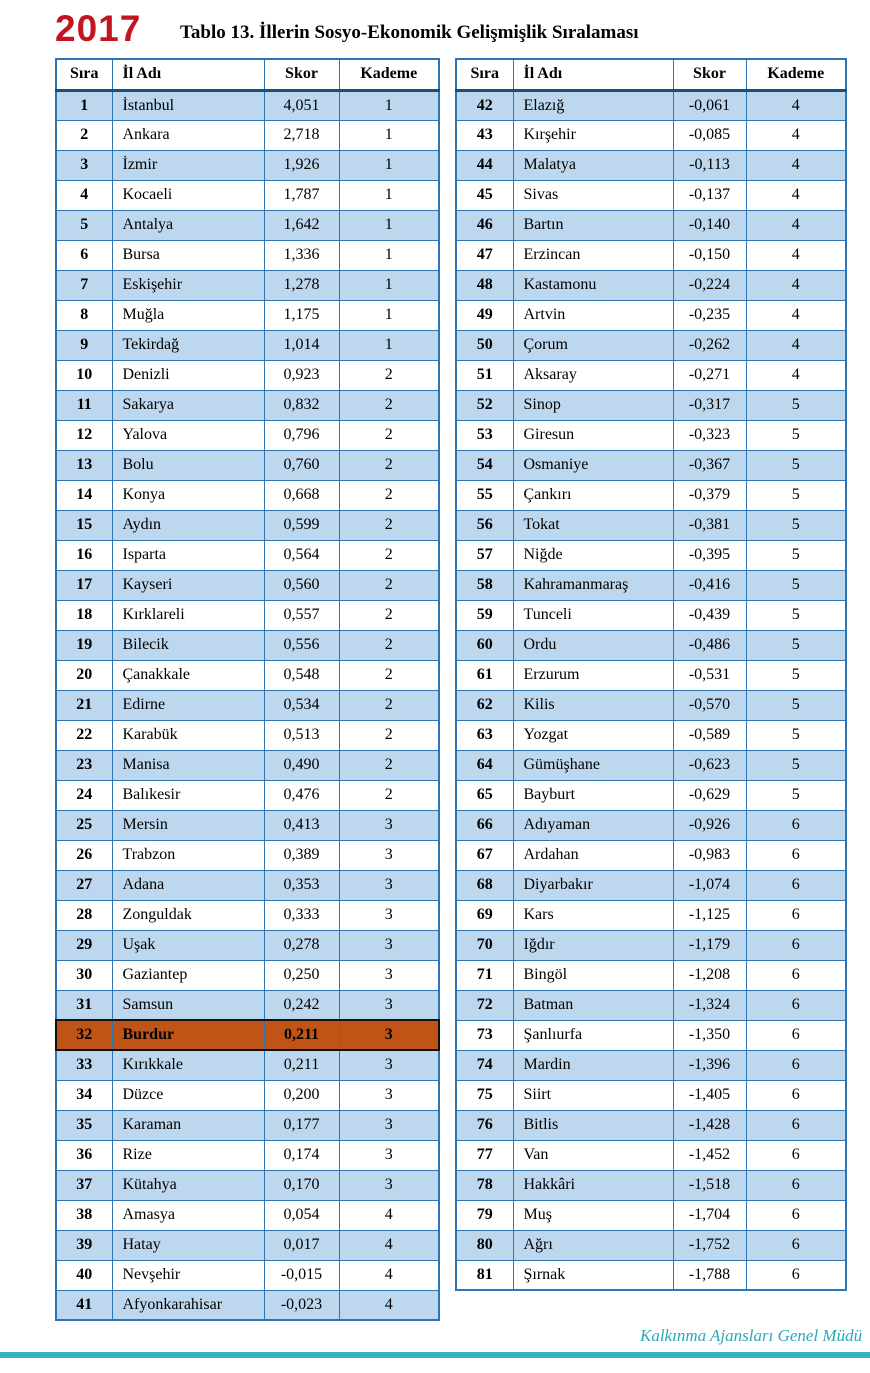 The width and height of the screenshot is (870, 1373). Describe the element at coordinates (301, 135) in the screenshot. I see `score-cell: 2,718` at that location.